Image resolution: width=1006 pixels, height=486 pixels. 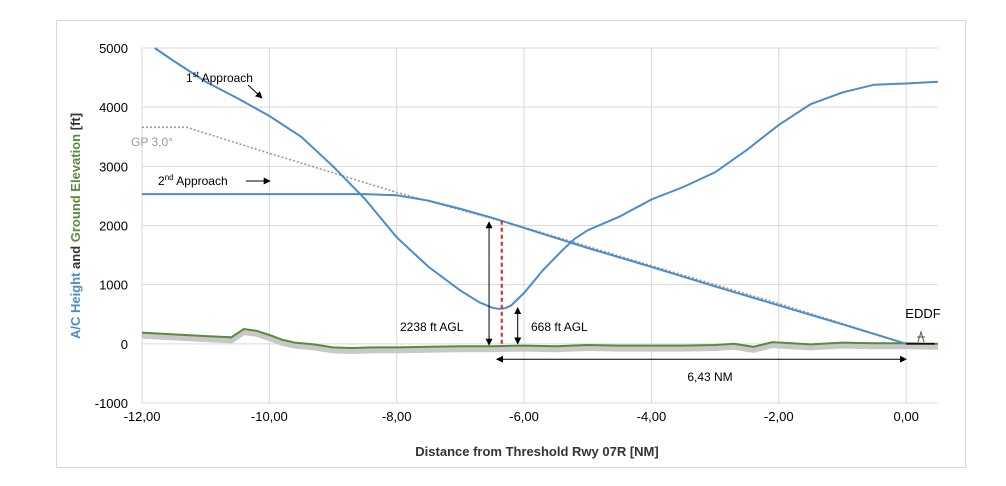 I want to click on ground-elevation-line, so click(x=540, y=338).